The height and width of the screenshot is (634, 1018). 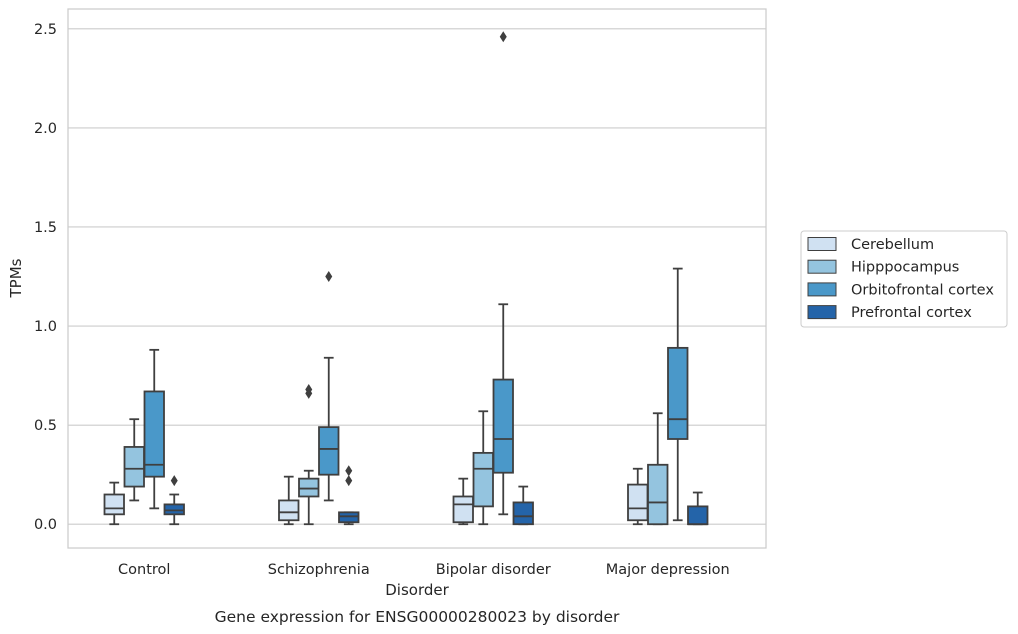 I want to click on y-tick-label: 0.0, so click(x=45, y=525).